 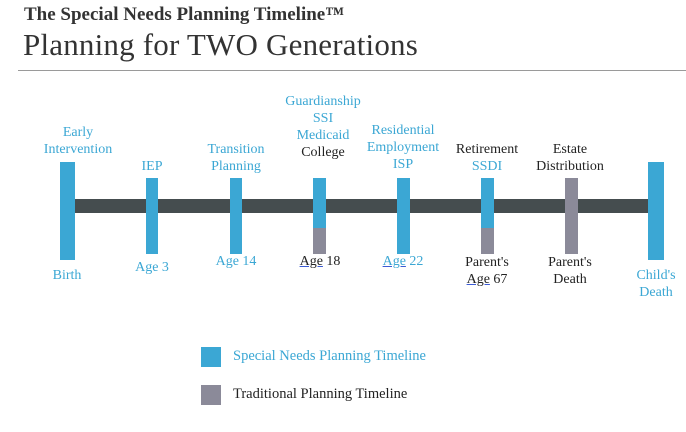 I want to click on label-age-22: Age 22, so click(x=403, y=261).